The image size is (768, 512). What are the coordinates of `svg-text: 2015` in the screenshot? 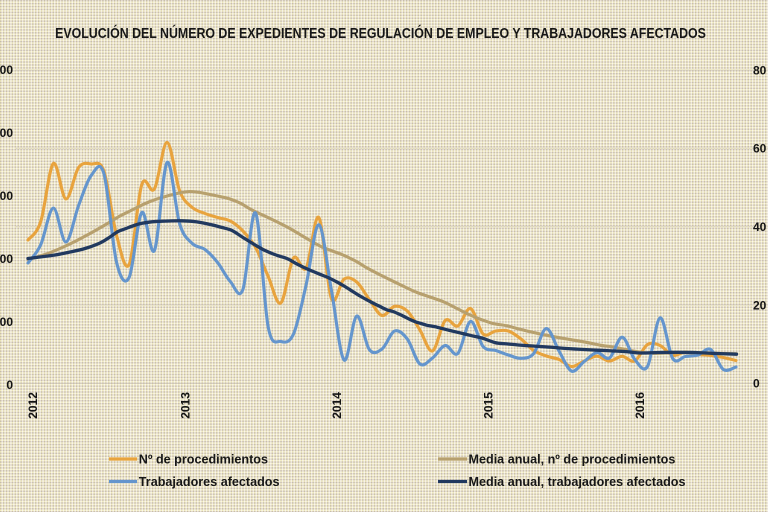 It's located at (489, 405).